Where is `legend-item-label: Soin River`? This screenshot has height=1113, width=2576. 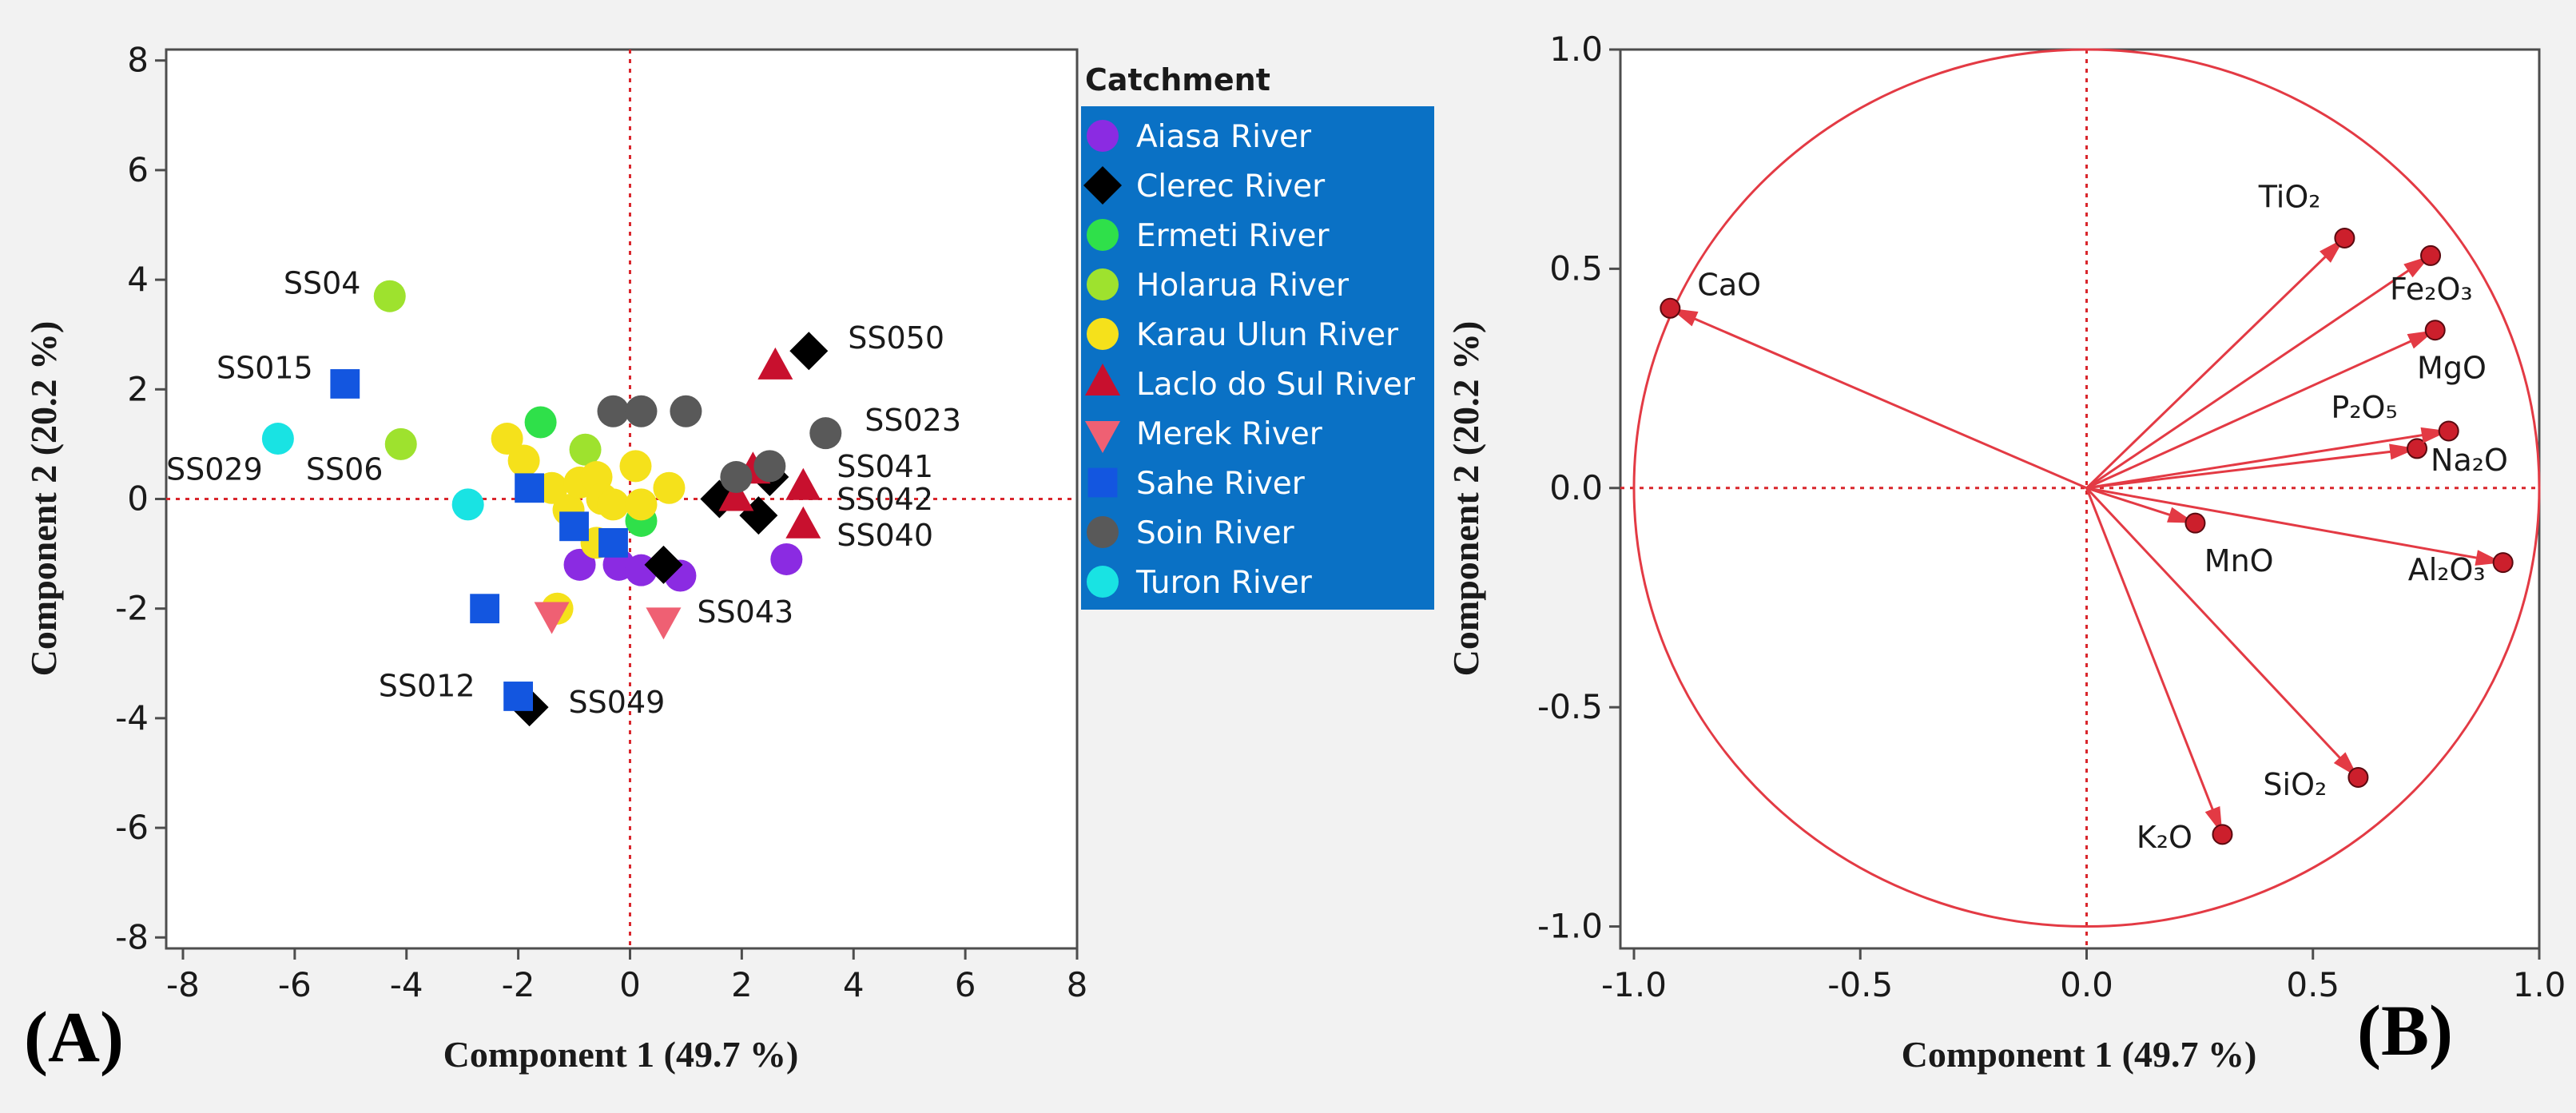 legend-item-label: Soin River is located at coordinates (1215, 533).